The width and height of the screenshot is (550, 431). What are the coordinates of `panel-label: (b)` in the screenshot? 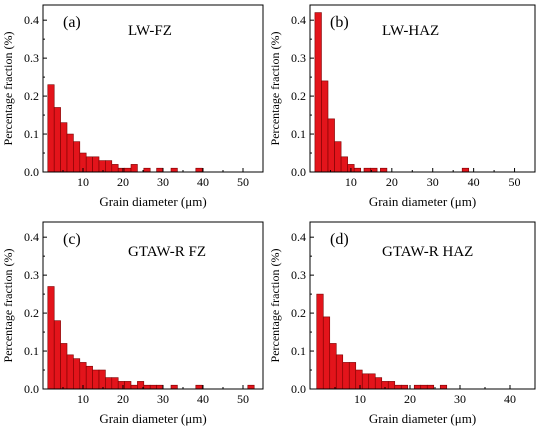 It's located at (339, 22).